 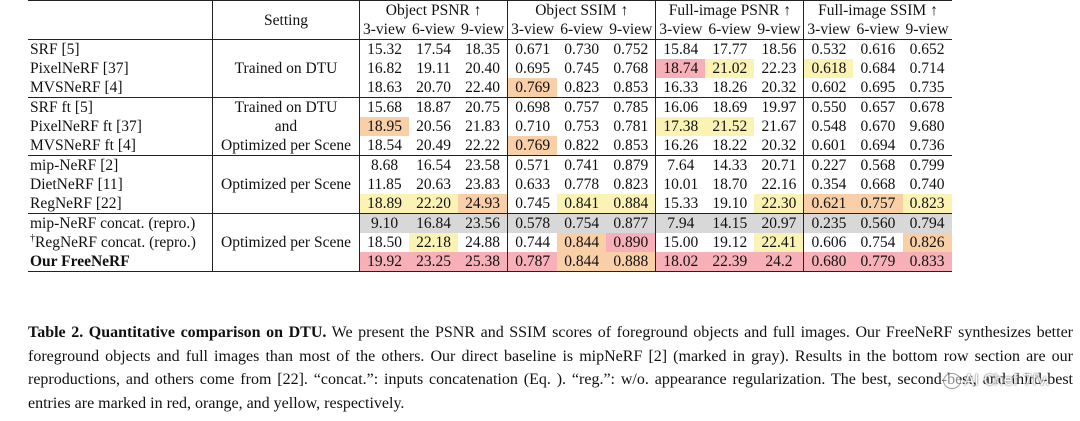 I want to click on value-cell: 23.56, so click(x=483, y=223).